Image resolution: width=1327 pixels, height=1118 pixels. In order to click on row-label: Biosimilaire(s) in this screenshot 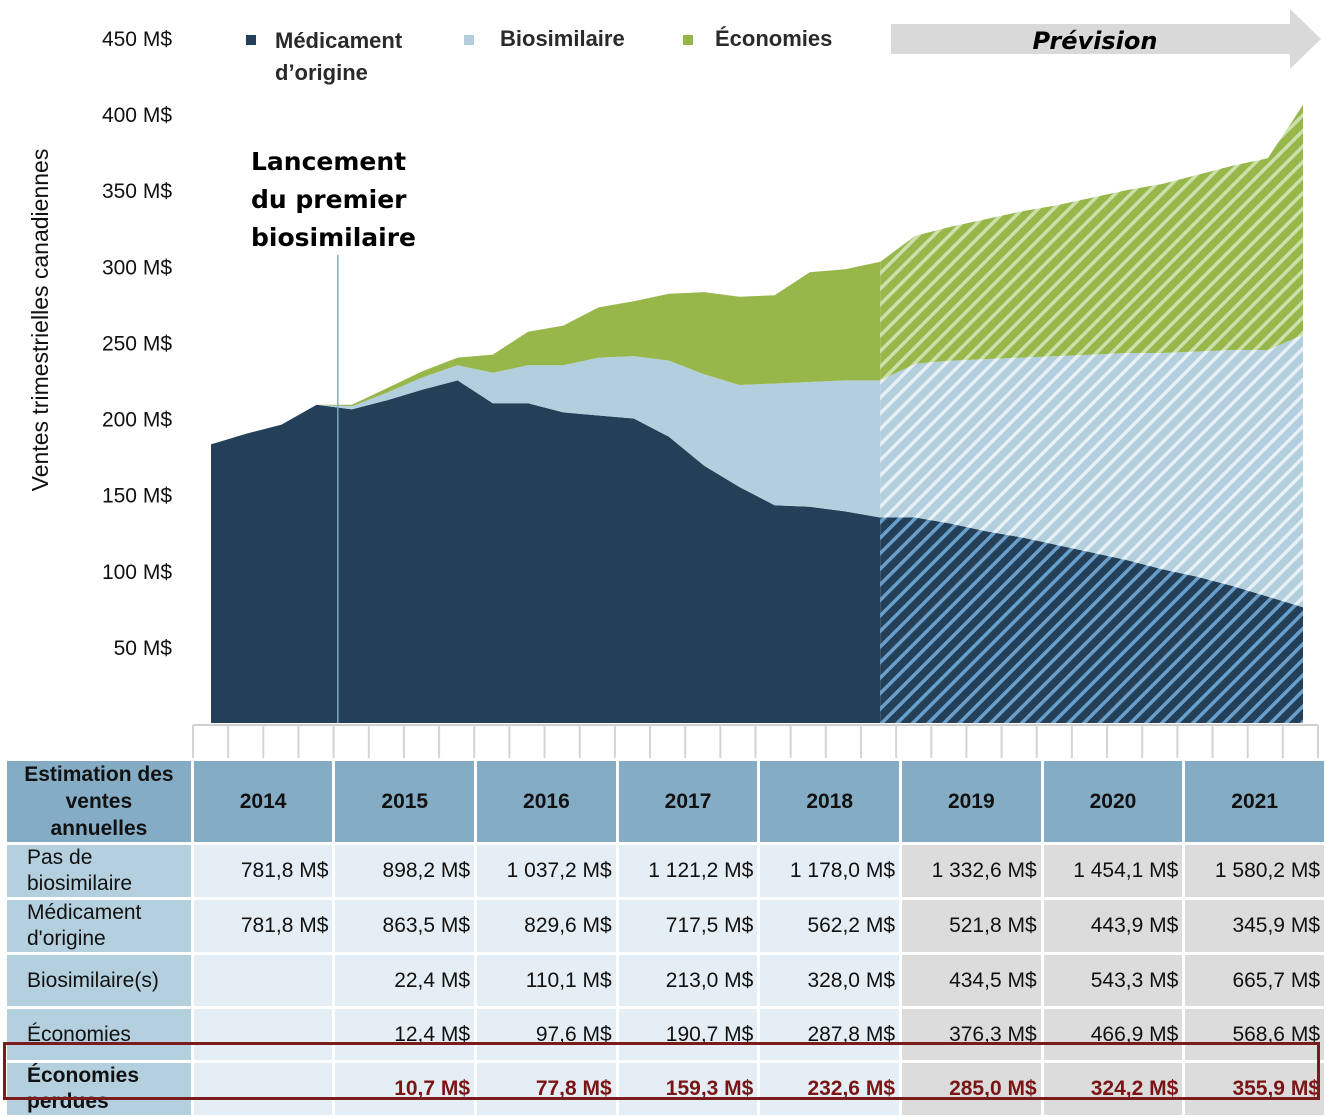, I will do `click(99, 980)`.